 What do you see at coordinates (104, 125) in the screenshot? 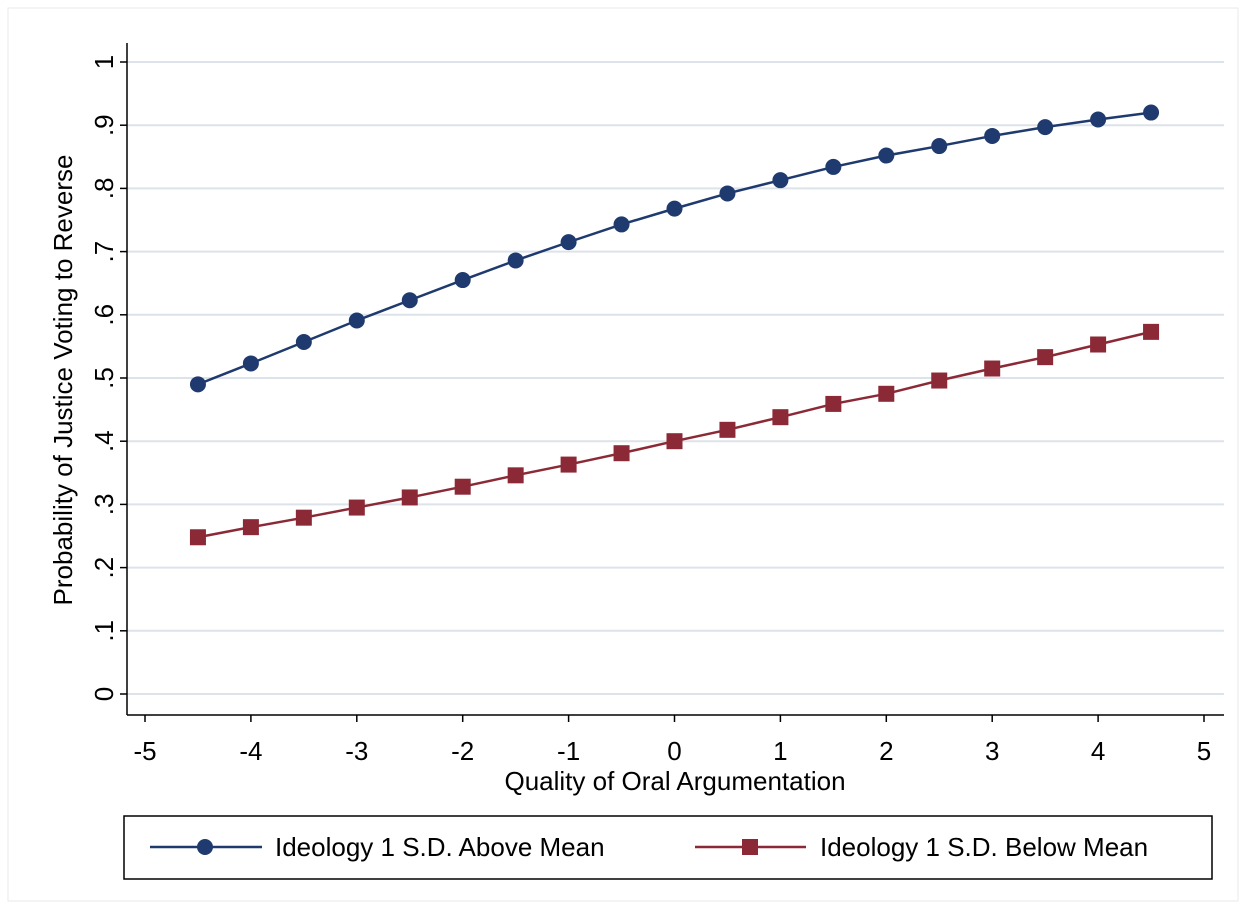
I see `y-tick-label: .9` at bounding box center [104, 125].